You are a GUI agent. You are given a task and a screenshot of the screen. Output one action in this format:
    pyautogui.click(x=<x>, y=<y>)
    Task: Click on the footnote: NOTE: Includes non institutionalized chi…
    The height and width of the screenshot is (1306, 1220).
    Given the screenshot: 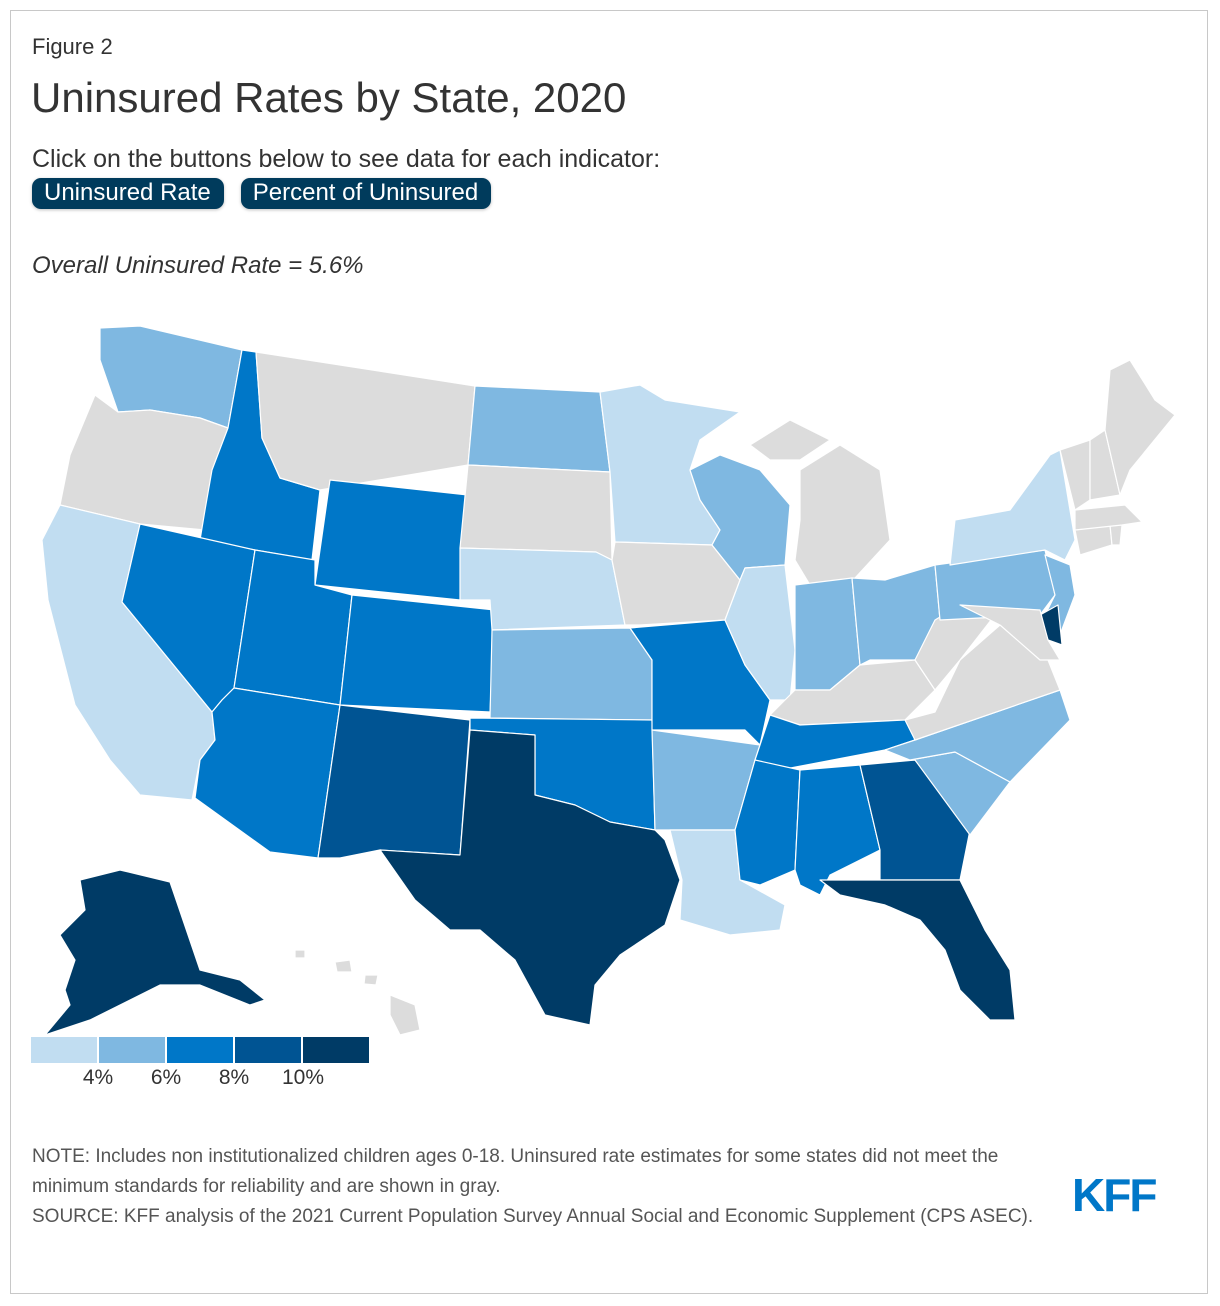 What is the action you would take?
    pyautogui.click(x=537, y=1187)
    